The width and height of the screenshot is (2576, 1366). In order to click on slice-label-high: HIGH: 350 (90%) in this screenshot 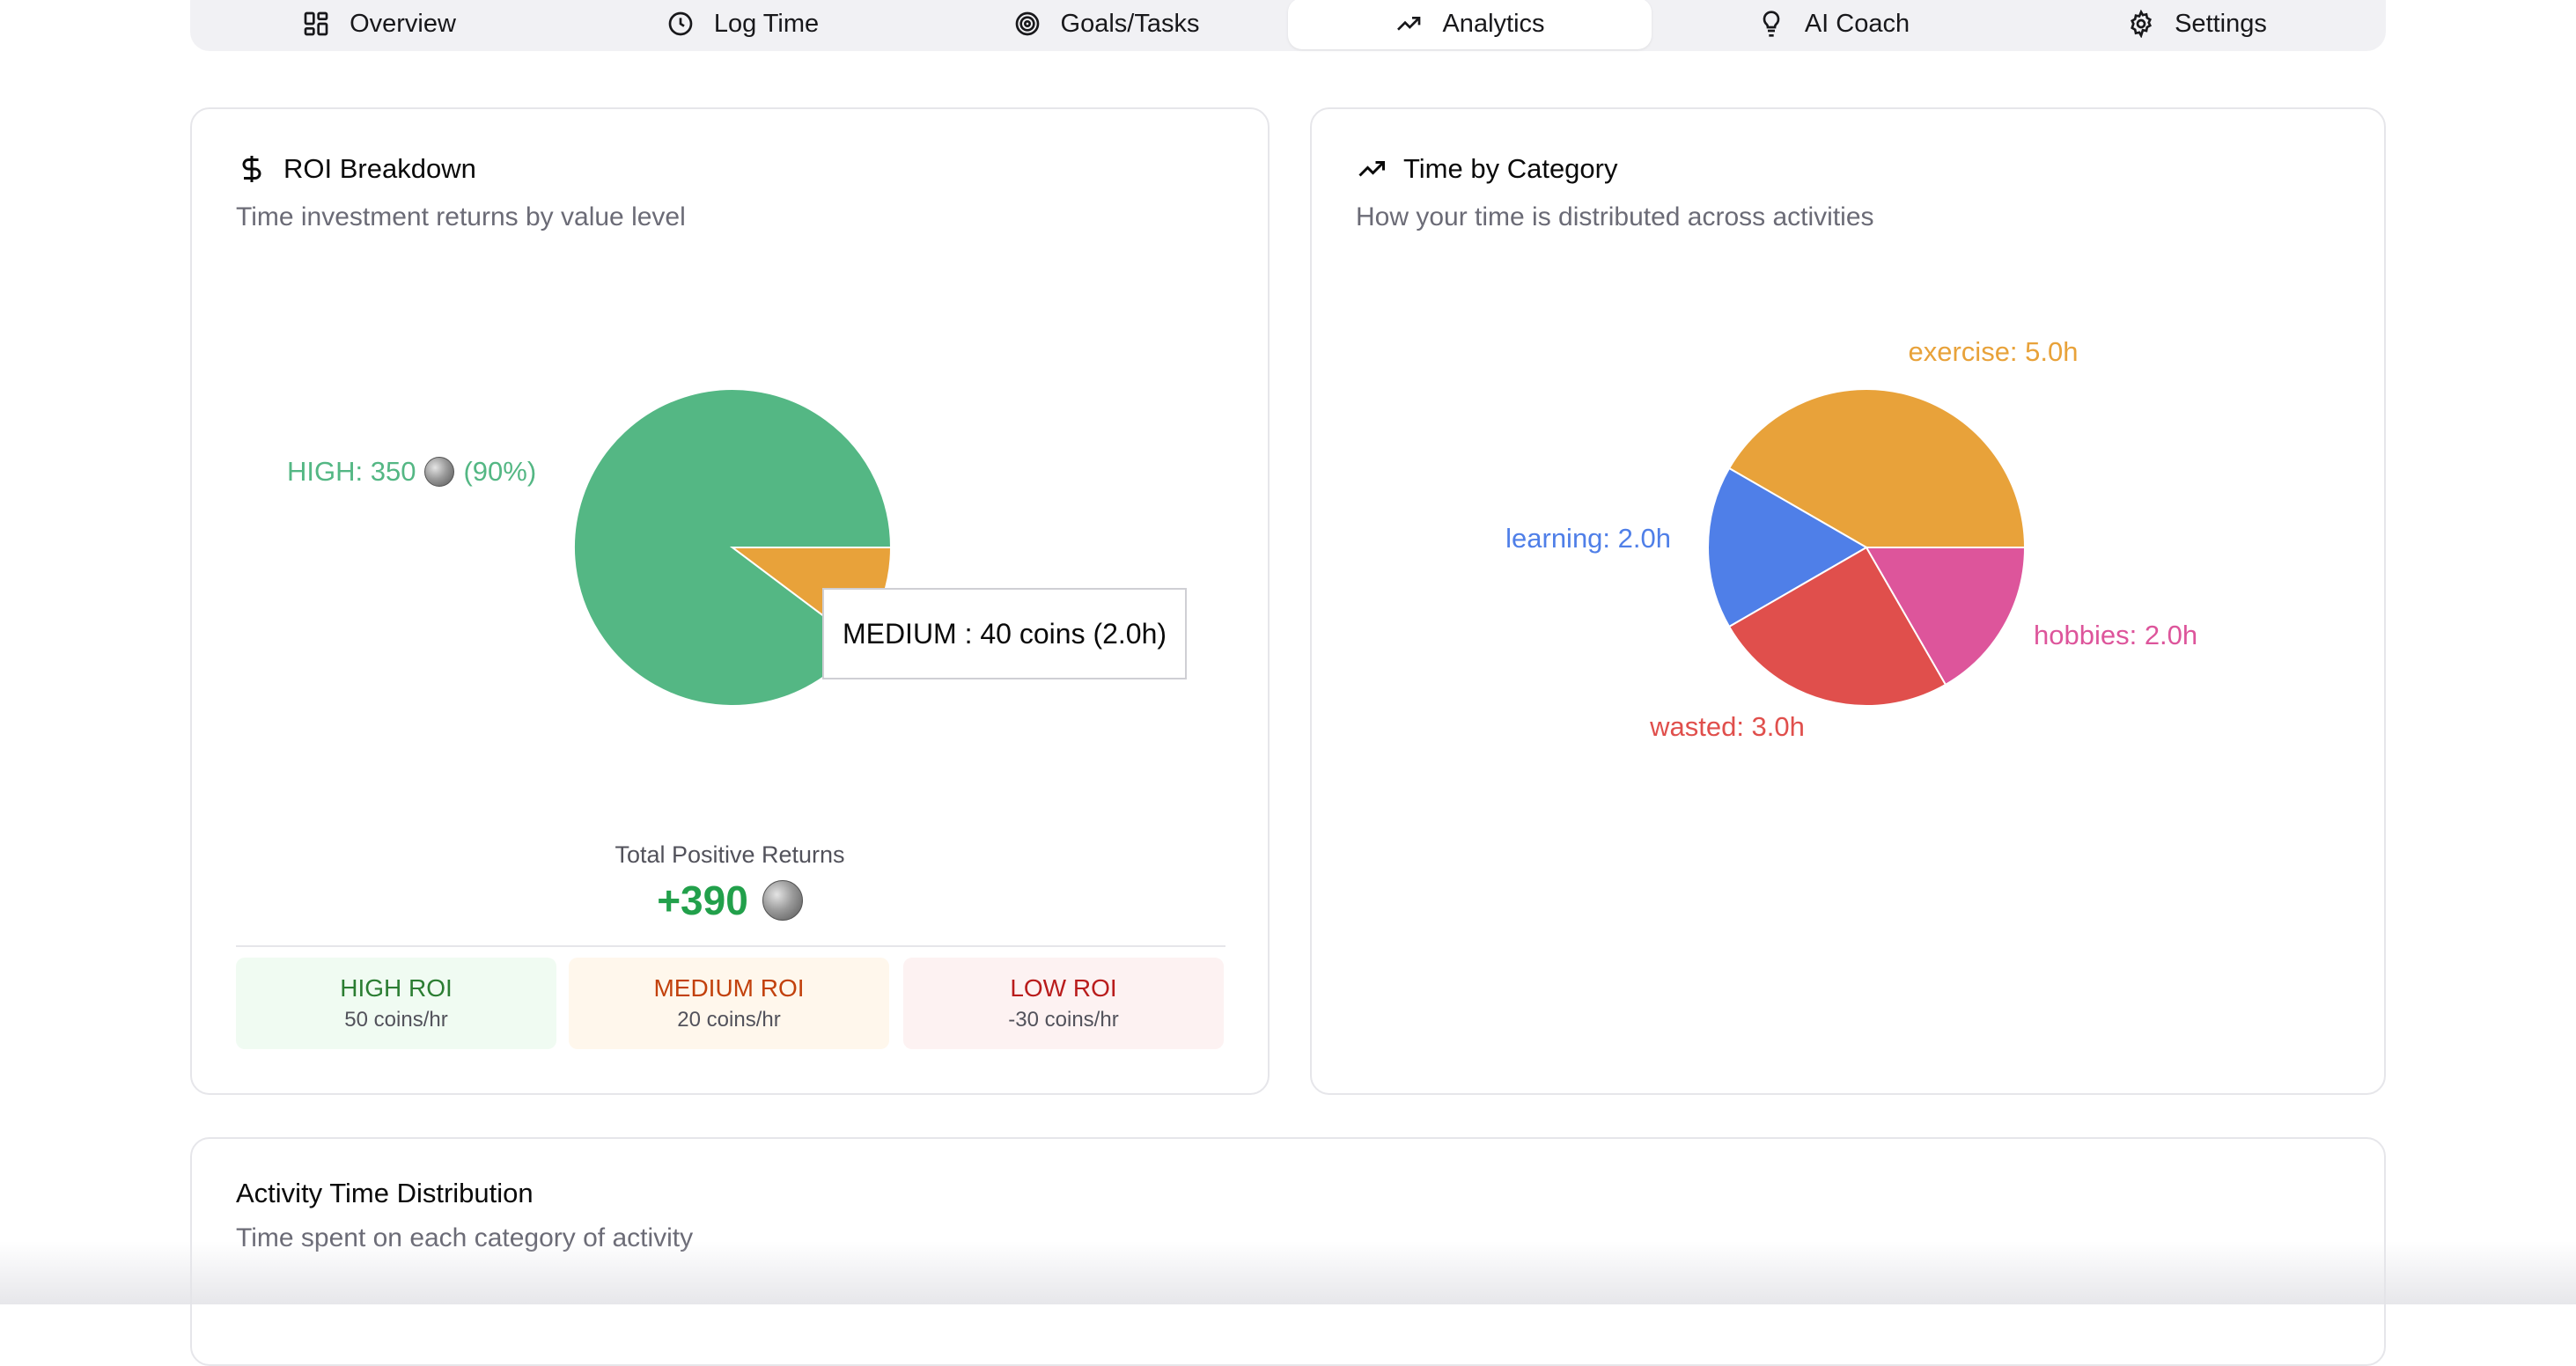, I will do `click(412, 472)`.